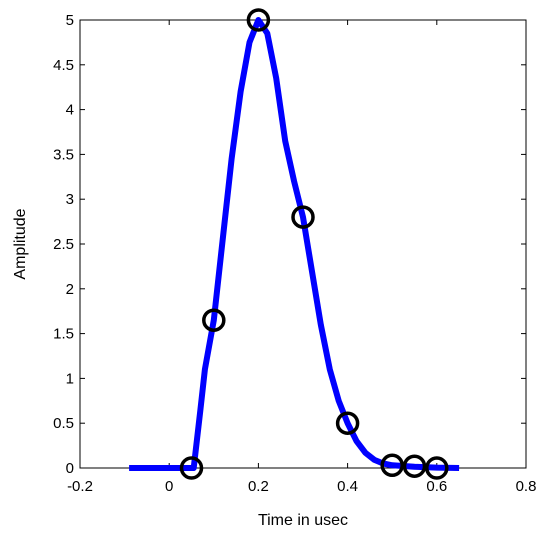 Image resolution: width=550 pixels, height=533 pixels. Describe the element at coordinates (63, 423) in the screenshot. I see `y-tick-label-1: 0.5` at that location.